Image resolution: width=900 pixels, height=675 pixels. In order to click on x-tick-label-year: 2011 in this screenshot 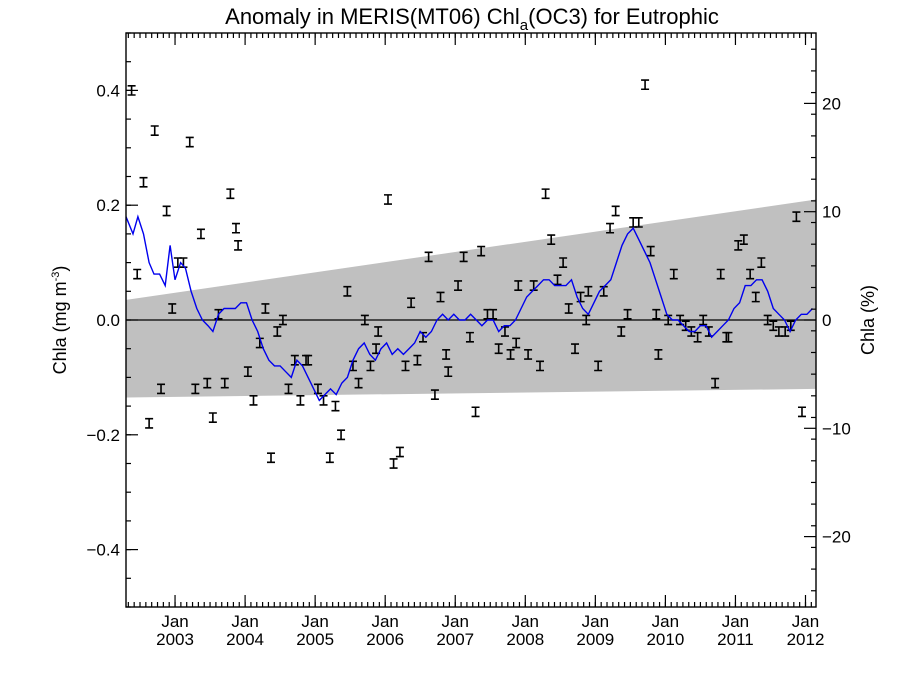, I will do `click(735, 639)`.